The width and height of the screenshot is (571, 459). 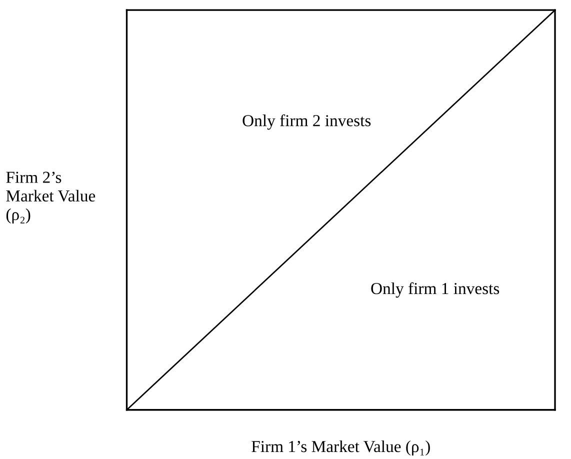 I want to click on y-axis-title: Firm 2’s Market Value (ρ₂), so click(x=51, y=198).